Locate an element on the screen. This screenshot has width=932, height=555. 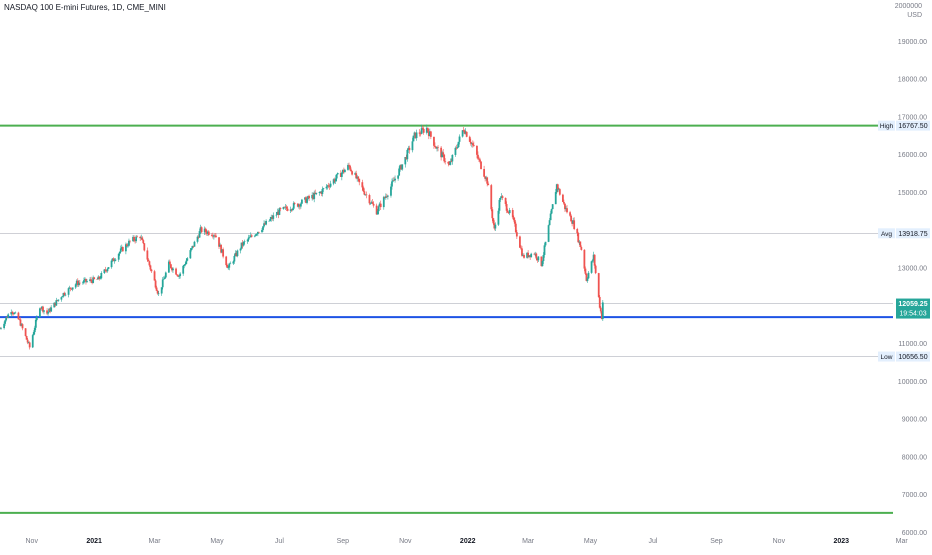
price-tag-high: High 16767.50 is located at coordinates (904, 125).